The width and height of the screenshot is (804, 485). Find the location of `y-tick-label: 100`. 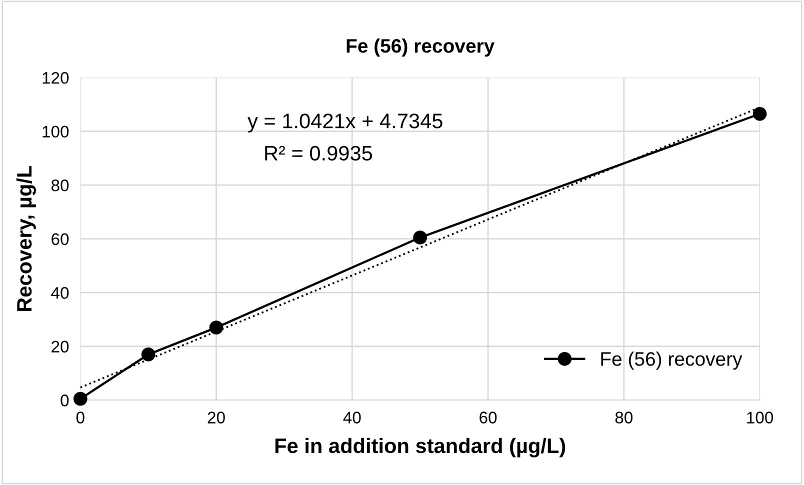

y-tick-label: 100 is located at coordinates (55, 132).